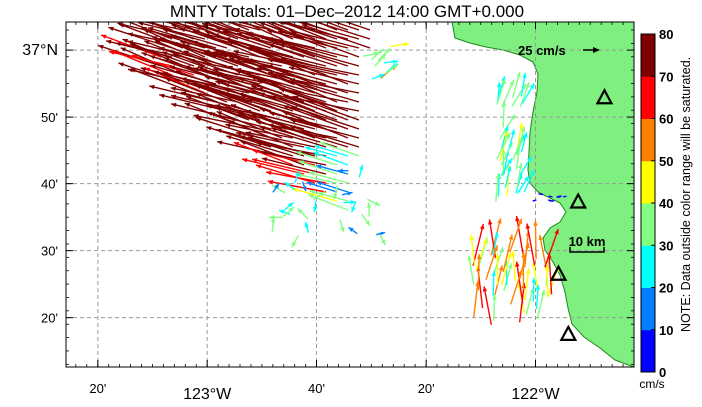 This screenshot has width=702, height=407. I want to click on x-tick-label: 122°W, so click(535, 394).